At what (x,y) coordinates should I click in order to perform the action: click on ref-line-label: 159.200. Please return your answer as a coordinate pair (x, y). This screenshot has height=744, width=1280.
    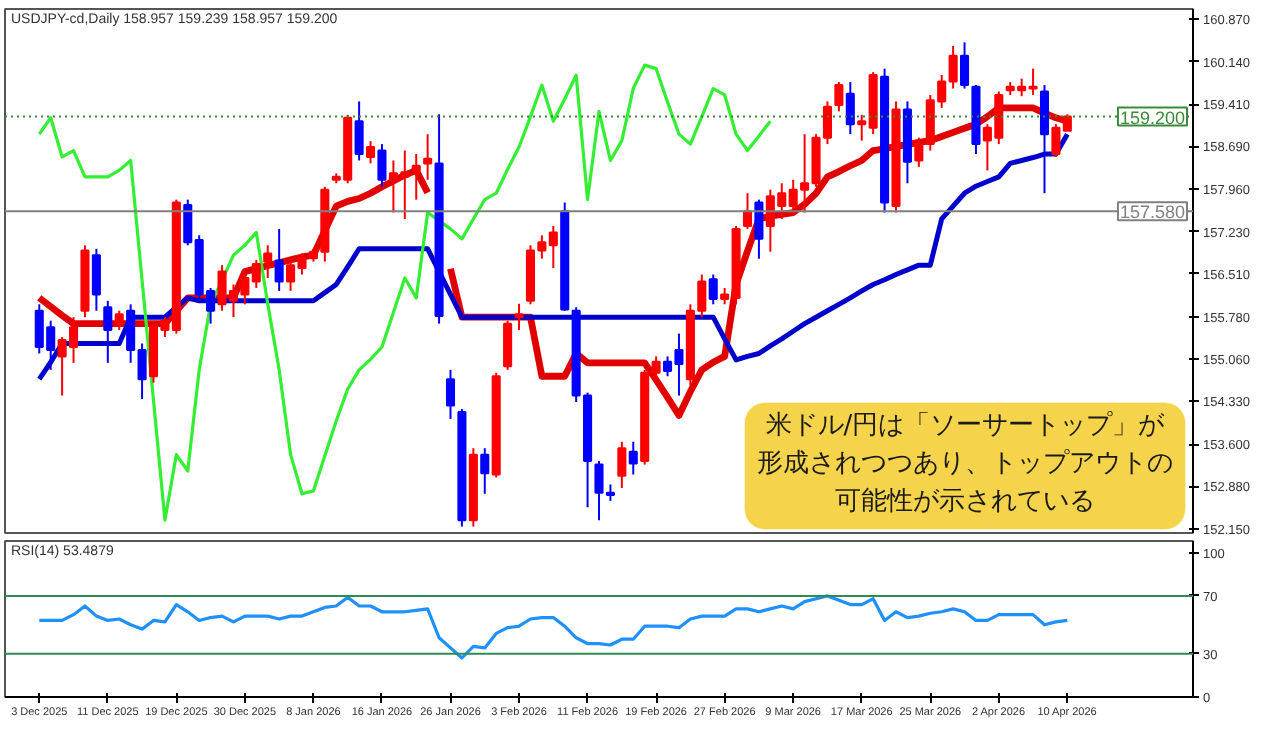
    Looking at the image, I should click on (1152, 117).